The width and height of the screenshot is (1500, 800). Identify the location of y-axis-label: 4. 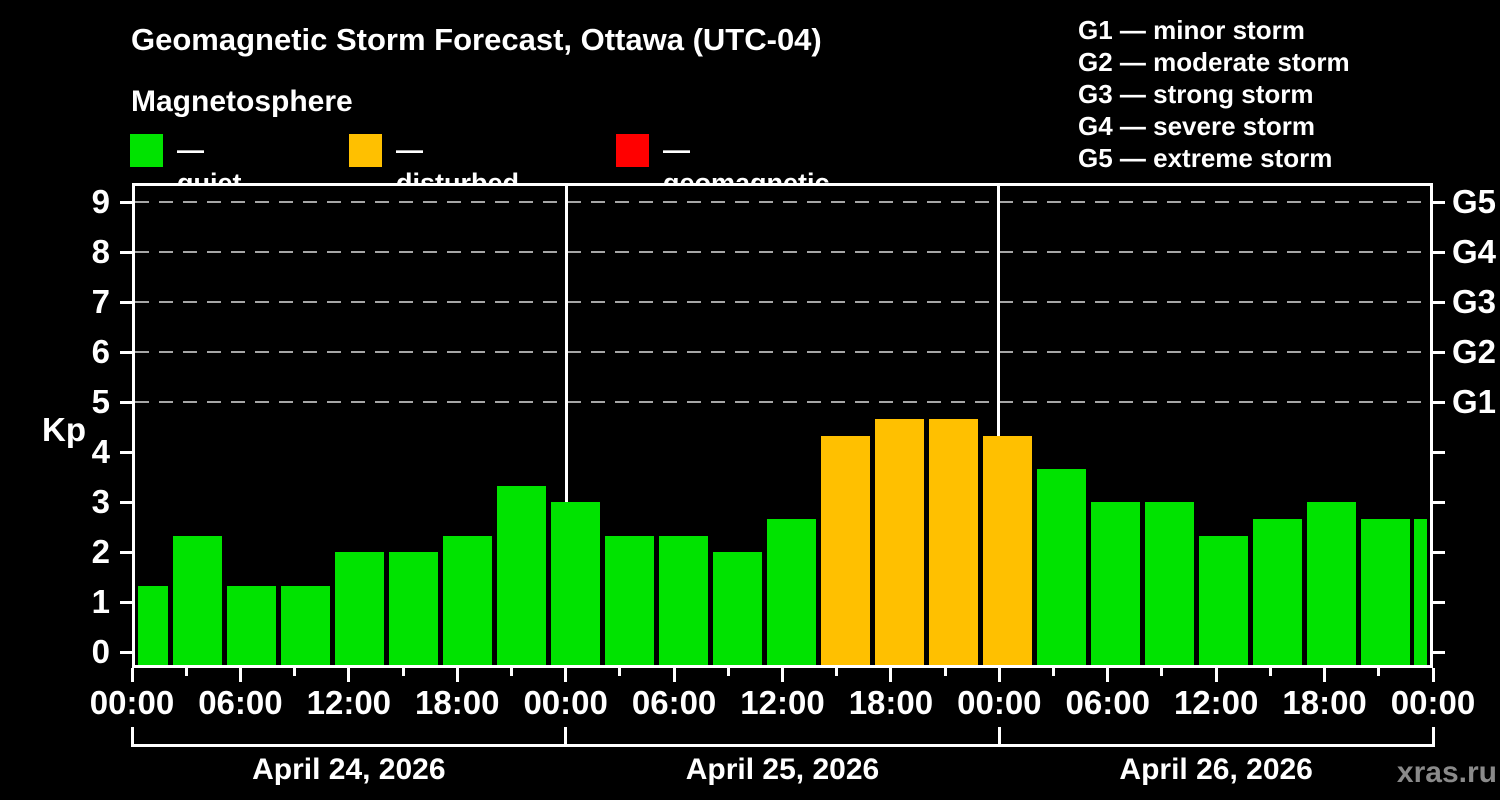
(100, 451).